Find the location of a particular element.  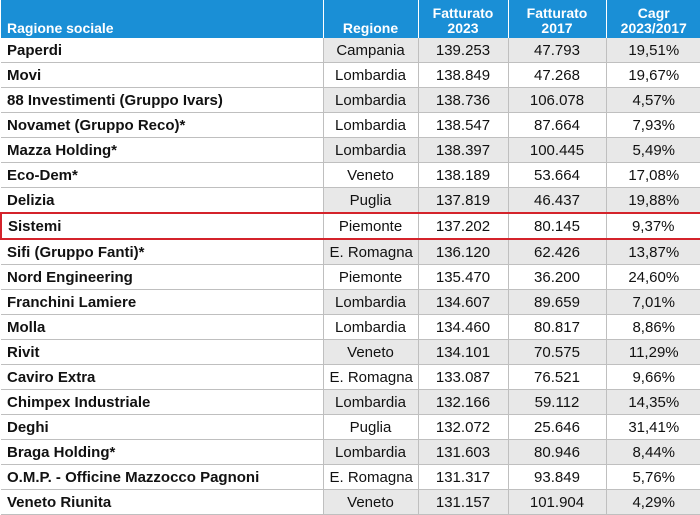

company-name-cell: Paperdi is located at coordinates (162, 50).